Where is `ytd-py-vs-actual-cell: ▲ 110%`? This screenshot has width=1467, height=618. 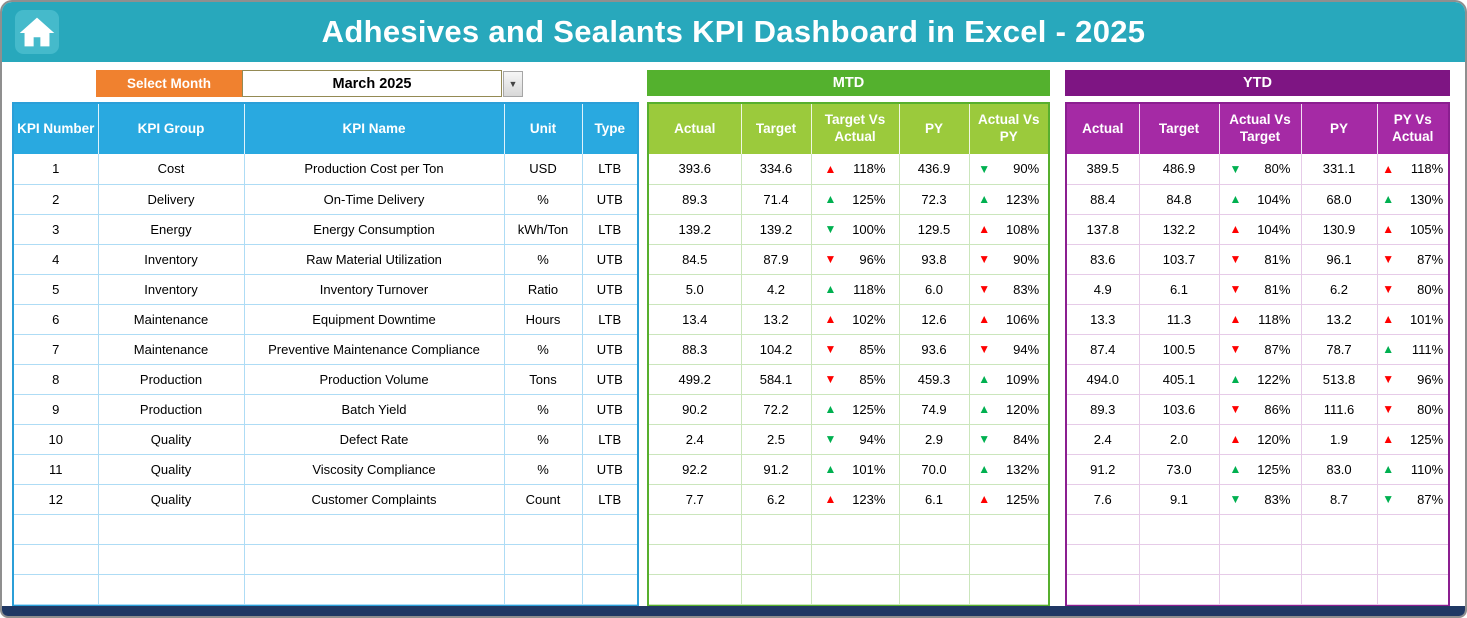 ytd-py-vs-actual-cell: ▲ 110% is located at coordinates (1412, 469).